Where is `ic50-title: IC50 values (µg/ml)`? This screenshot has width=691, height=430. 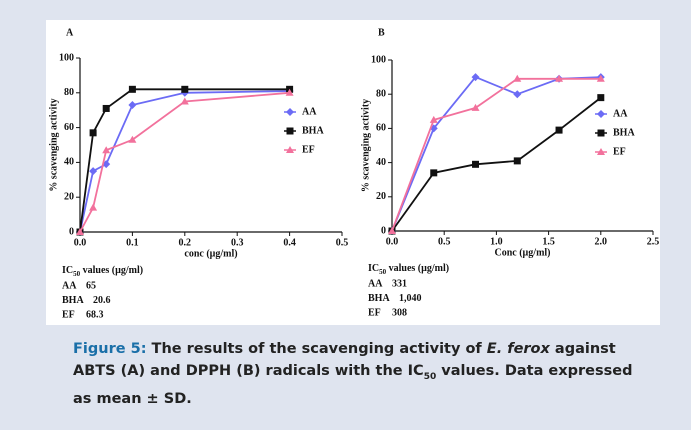 ic50-title: IC50 values (µg/ml) is located at coordinates (408, 269).